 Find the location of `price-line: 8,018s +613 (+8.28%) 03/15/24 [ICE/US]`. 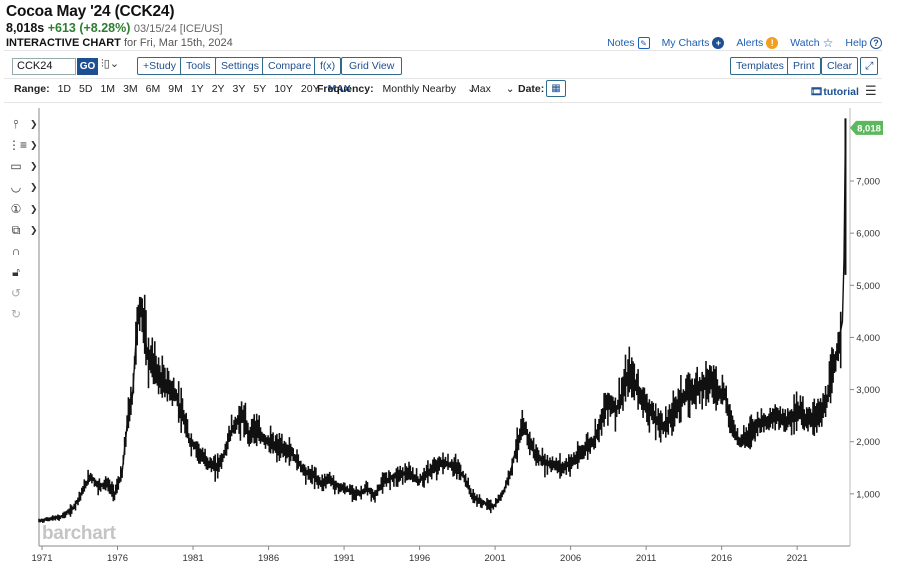

price-line: 8,018s +613 (+8.28%) 03/15/24 [ICE/US] is located at coordinates (114, 28).